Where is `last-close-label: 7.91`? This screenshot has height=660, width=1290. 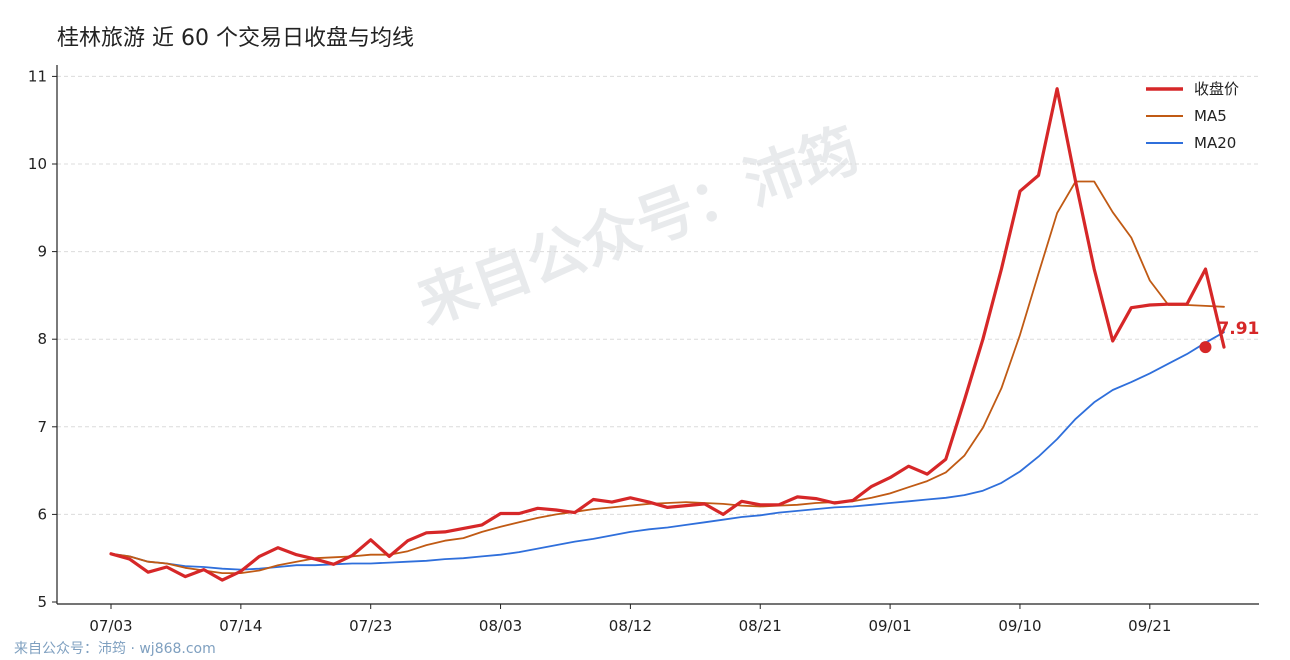
last-close-label: 7.91 is located at coordinates (1238, 329).